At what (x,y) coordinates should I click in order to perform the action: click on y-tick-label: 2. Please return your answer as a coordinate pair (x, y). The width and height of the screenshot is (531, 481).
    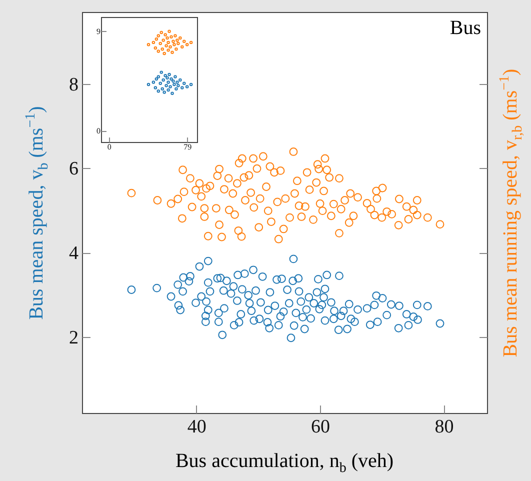
    Looking at the image, I should click on (73, 338).